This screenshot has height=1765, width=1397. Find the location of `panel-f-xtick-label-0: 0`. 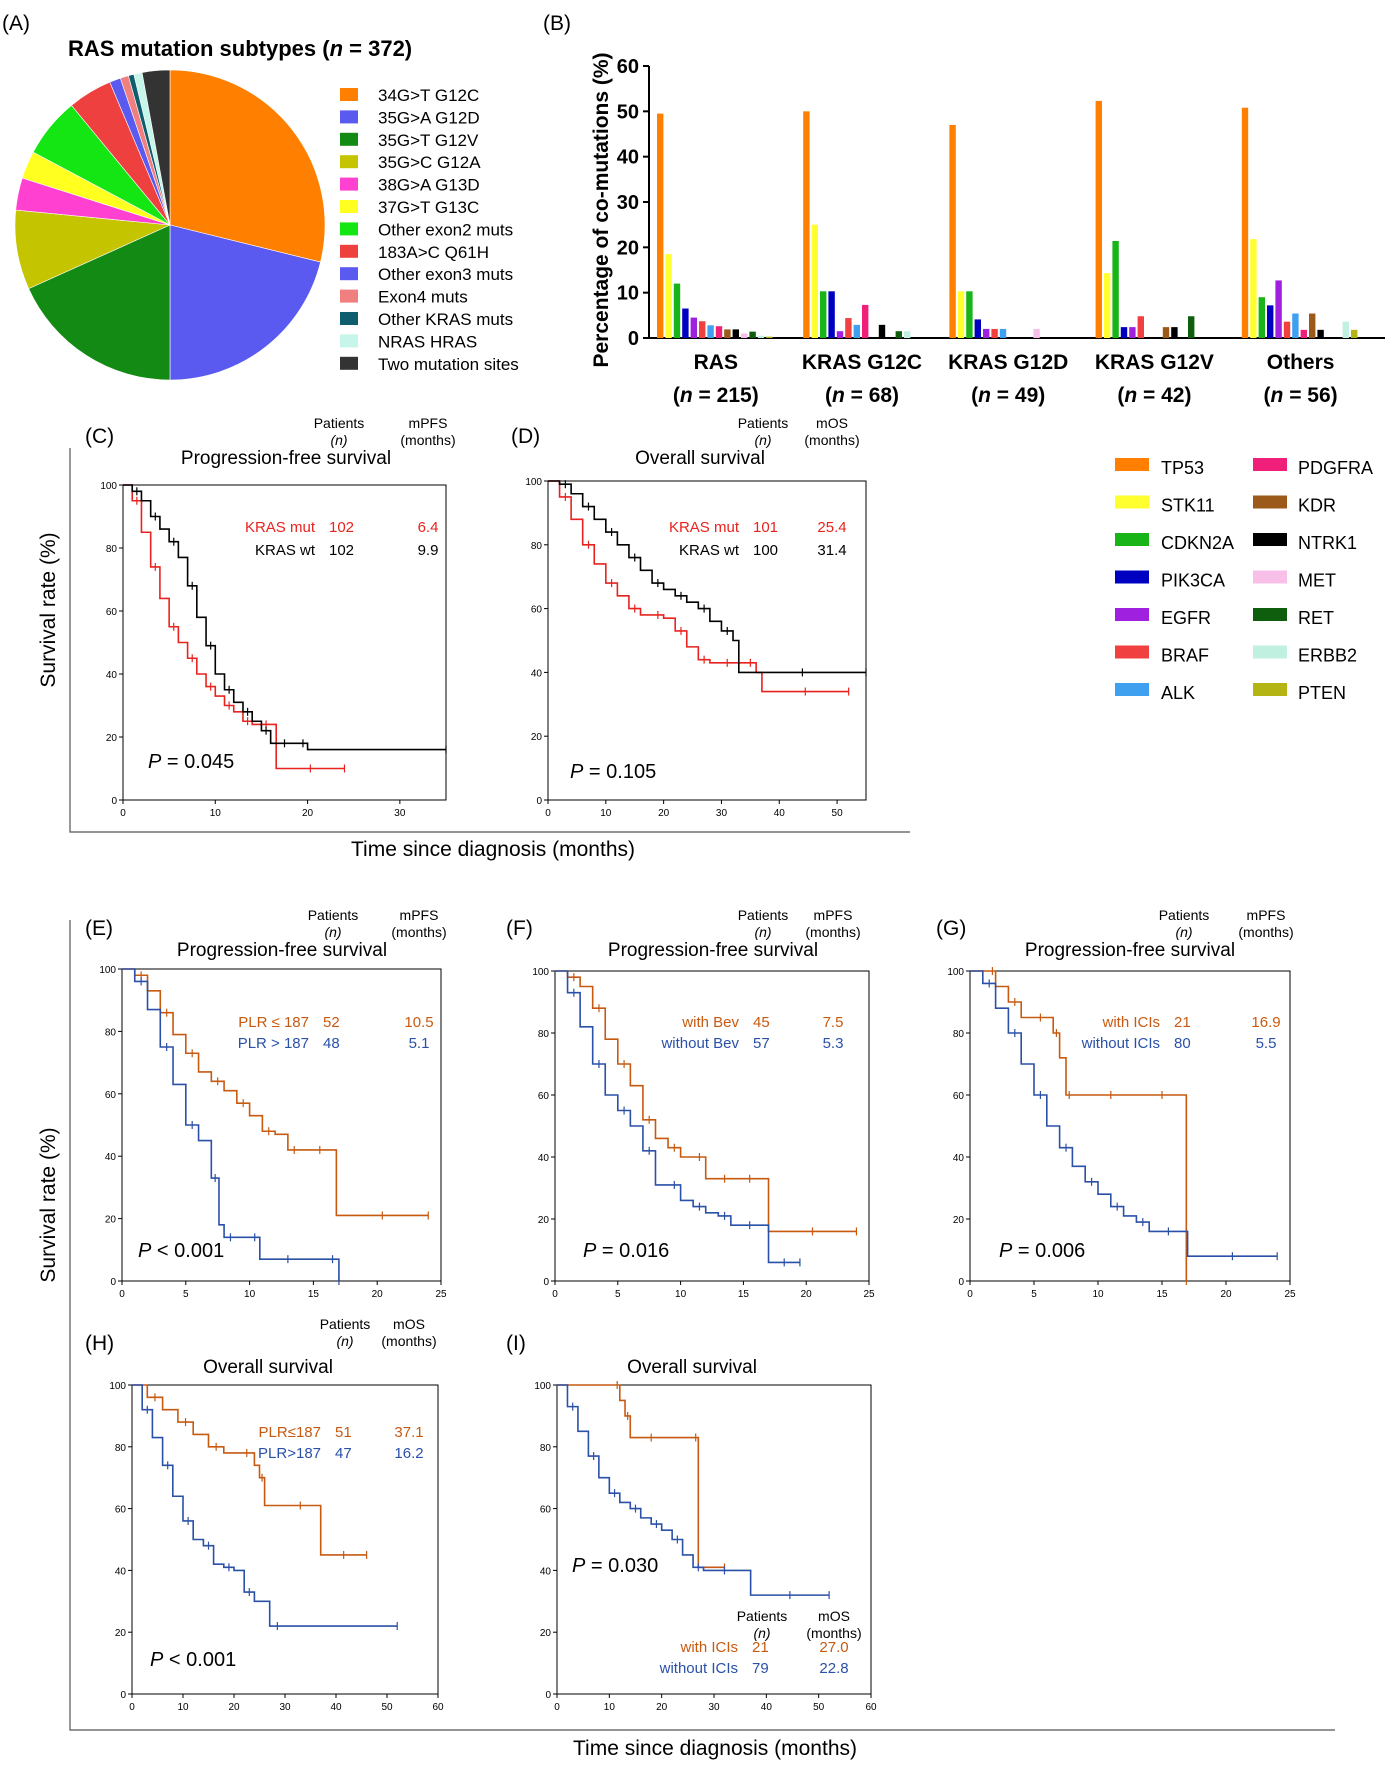

panel-f-xtick-label-0: 0 is located at coordinates (555, 1294).